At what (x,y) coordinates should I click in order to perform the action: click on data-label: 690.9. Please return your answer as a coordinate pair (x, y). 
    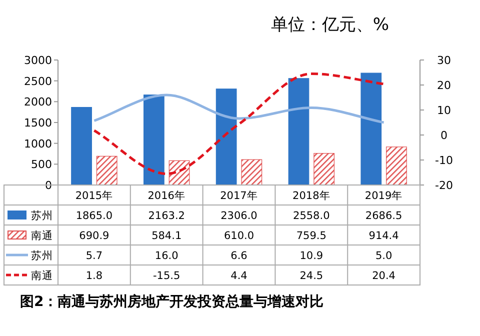
    Looking at the image, I should click on (94, 236).